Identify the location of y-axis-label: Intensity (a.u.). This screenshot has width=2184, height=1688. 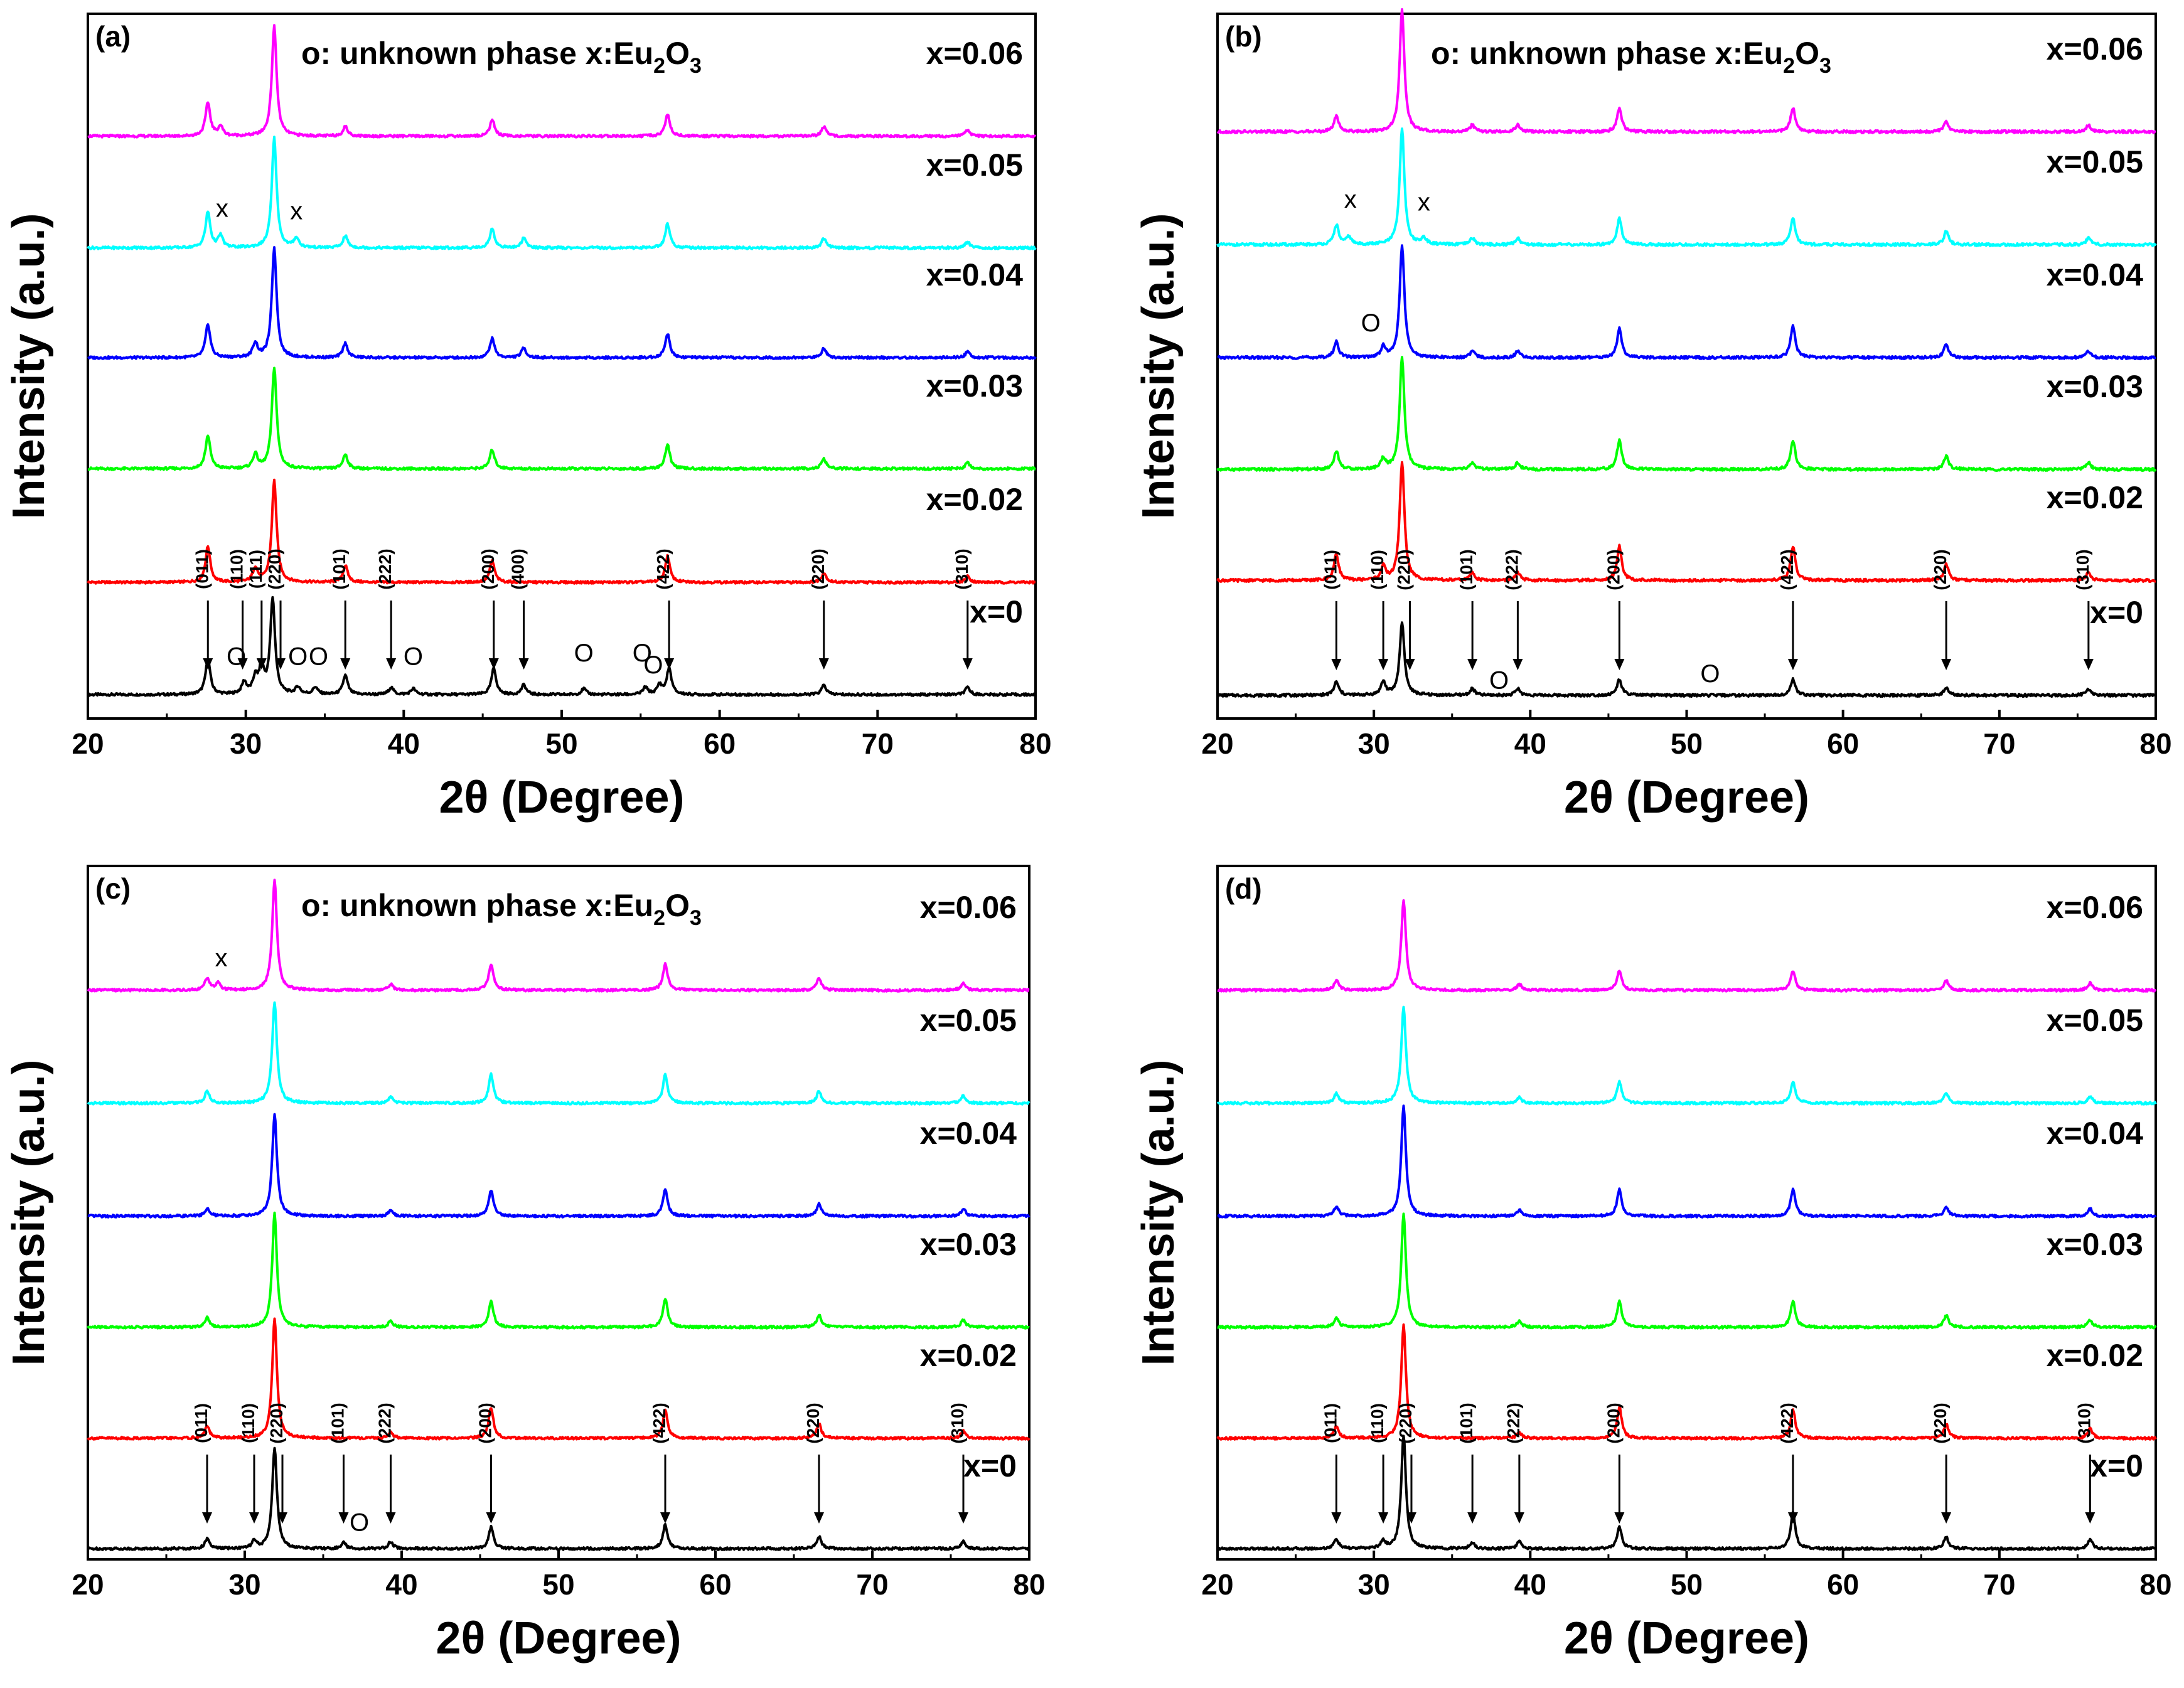
(1158, 366).